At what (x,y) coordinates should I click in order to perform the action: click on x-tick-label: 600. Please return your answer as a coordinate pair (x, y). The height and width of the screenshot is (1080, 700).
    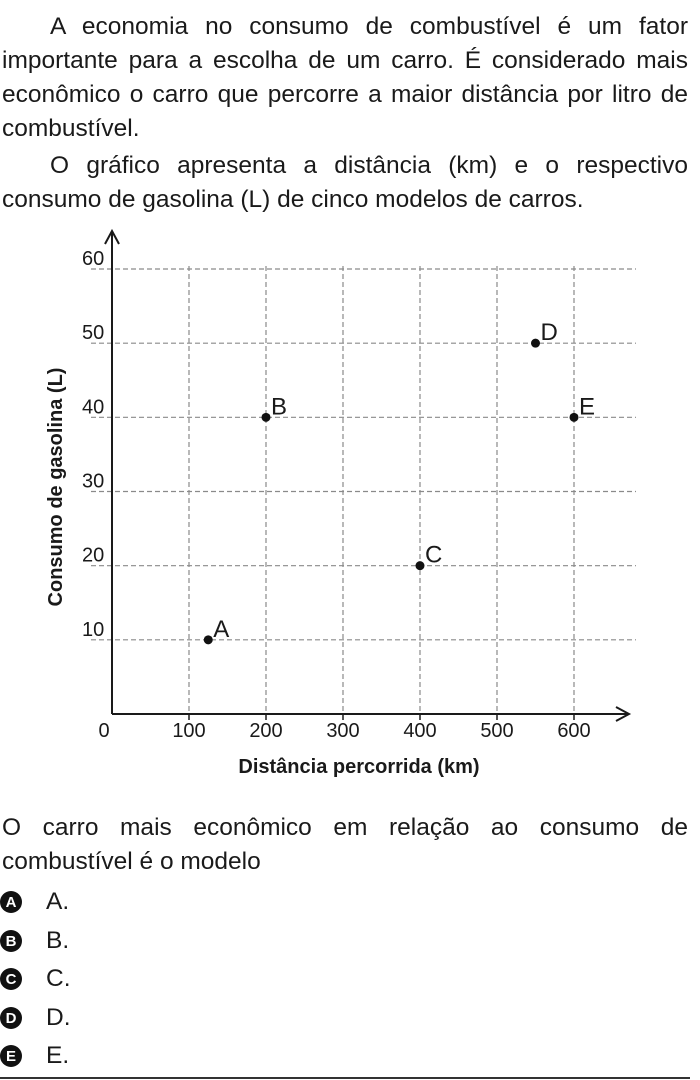
    Looking at the image, I should click on (573, 731).